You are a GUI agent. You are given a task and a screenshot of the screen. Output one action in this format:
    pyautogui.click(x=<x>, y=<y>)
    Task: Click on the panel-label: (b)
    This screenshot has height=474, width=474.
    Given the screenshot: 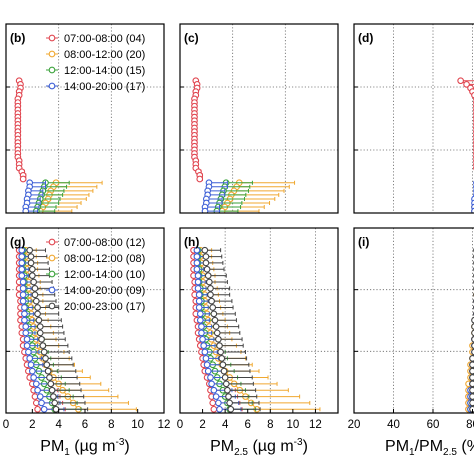 What is the action you would take?
    pyautogui.click(x=17, y=38)
    